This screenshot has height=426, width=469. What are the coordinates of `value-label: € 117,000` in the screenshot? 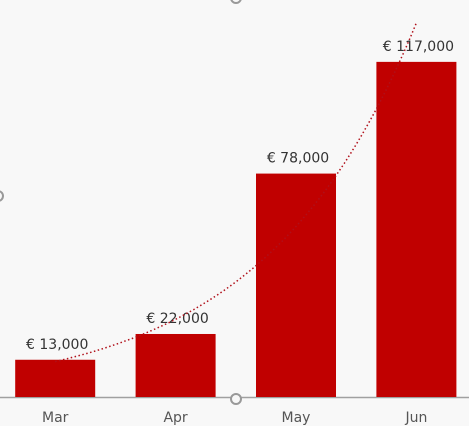 It's located at (418, 47).